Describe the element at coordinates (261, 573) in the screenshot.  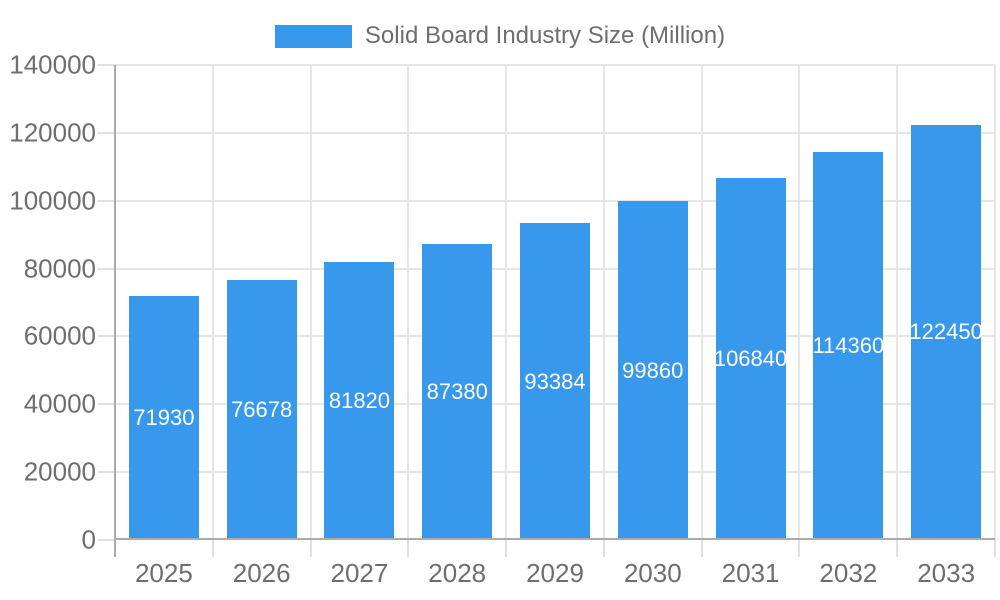
I see `x-tick-label: 2026` at that location.